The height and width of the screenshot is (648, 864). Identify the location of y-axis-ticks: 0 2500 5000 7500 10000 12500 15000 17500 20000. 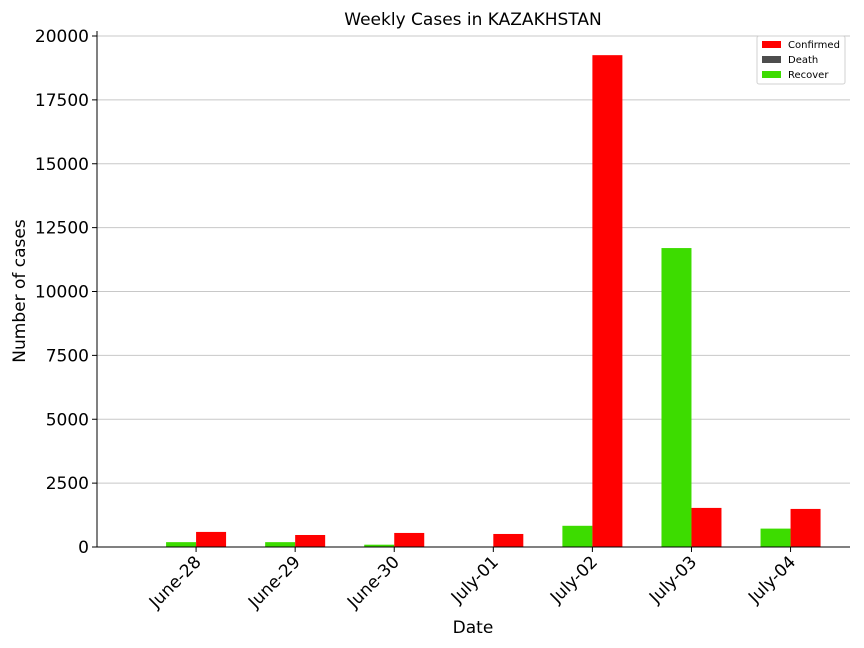
(66, 292).